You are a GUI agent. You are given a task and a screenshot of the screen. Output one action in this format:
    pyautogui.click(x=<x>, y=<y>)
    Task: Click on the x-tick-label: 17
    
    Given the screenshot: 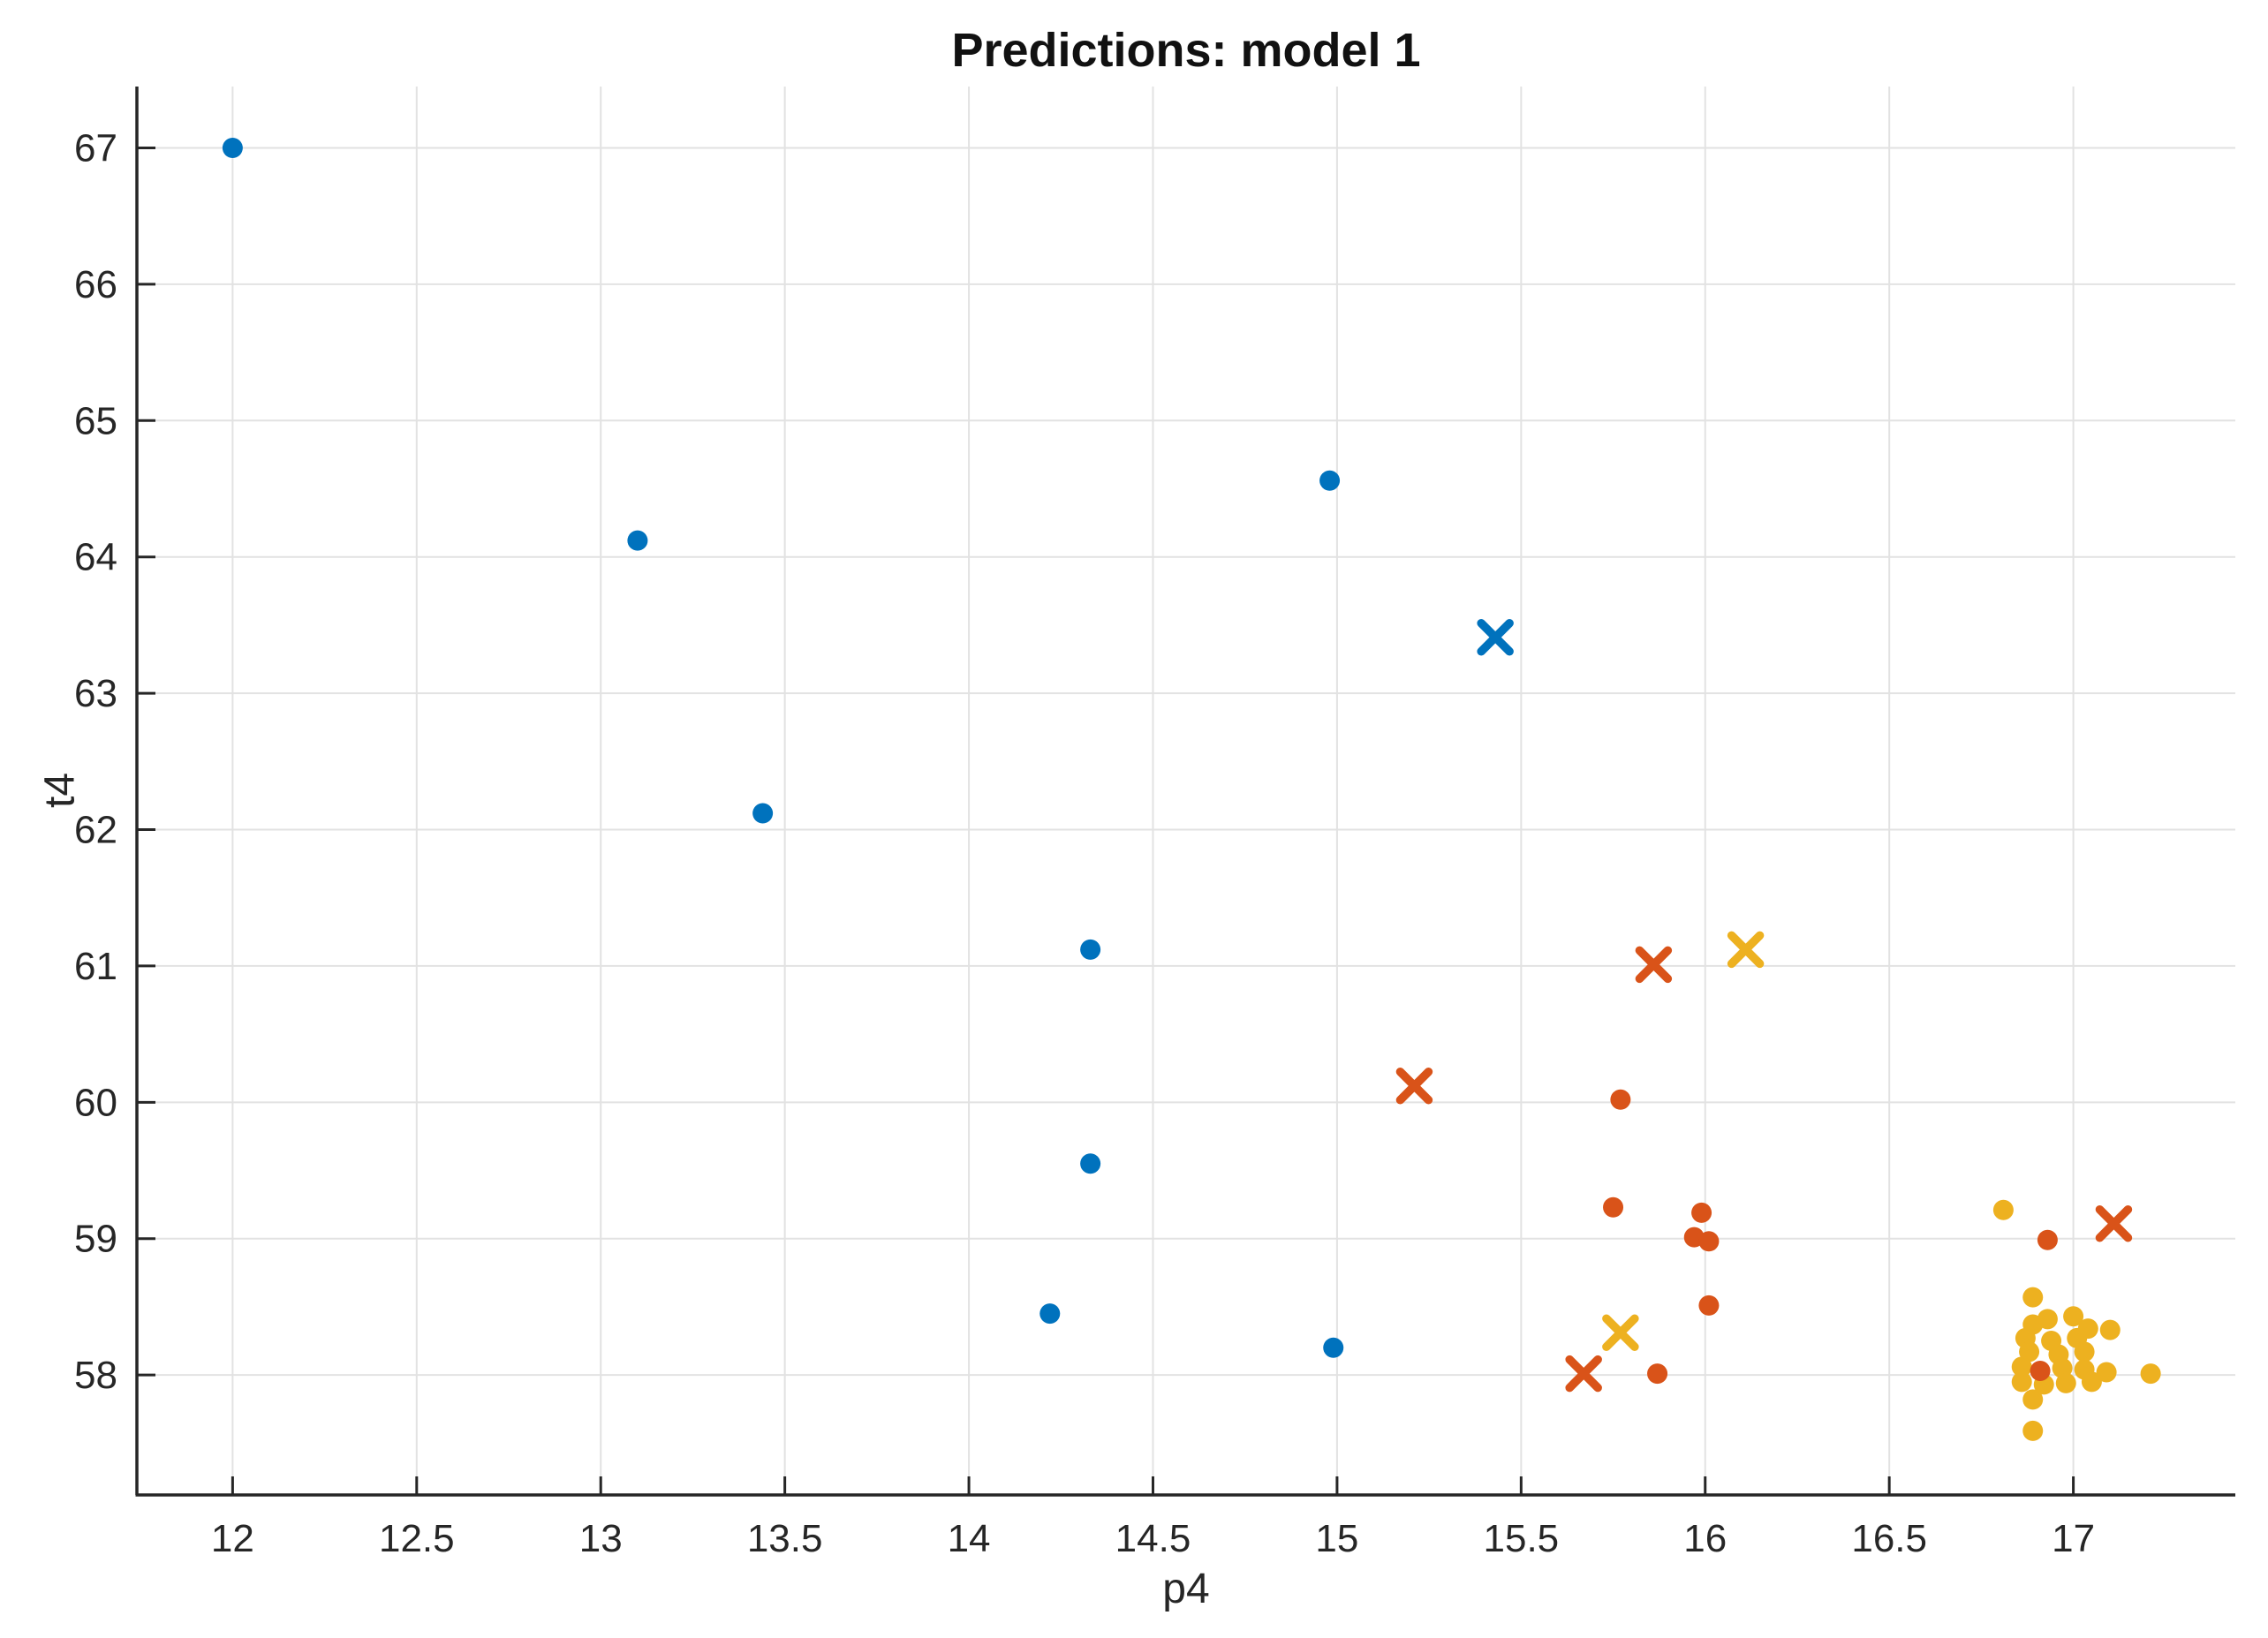 What is the action you would take?
    pyautogui.click(x=2073, y=1538)
    